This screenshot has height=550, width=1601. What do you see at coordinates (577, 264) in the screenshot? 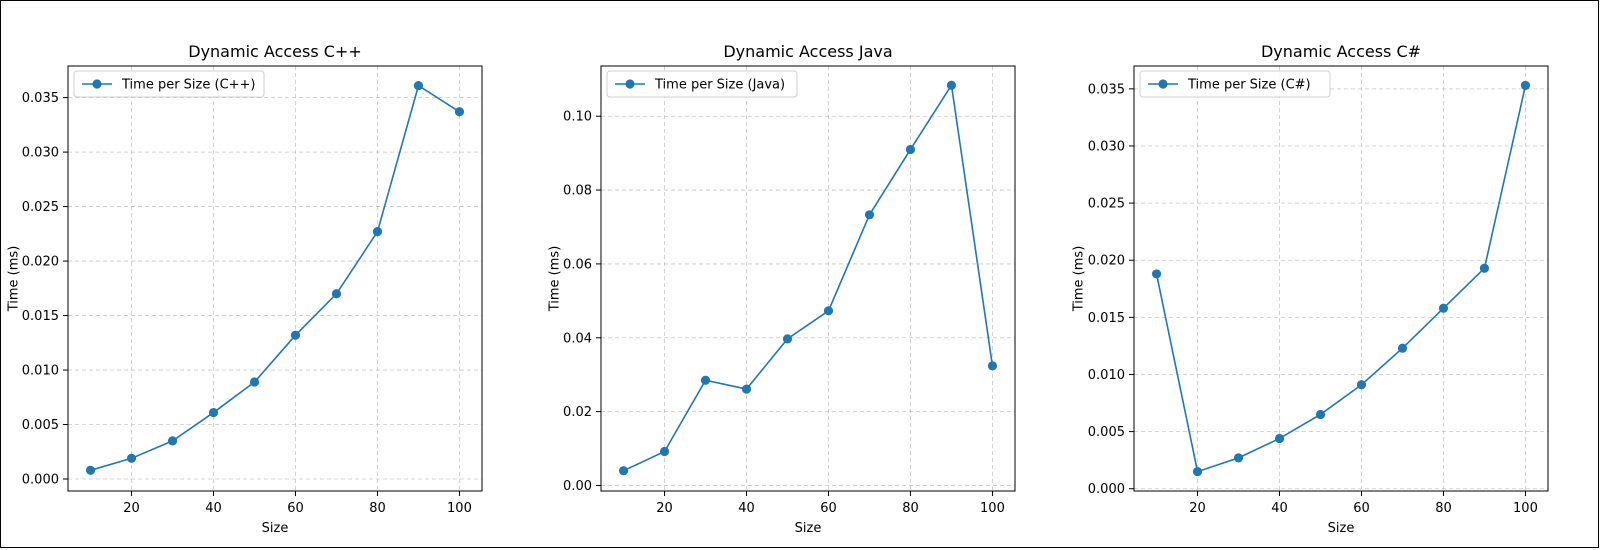
I see `y-tick-label: 0.06` at bounding box center [577, 264].